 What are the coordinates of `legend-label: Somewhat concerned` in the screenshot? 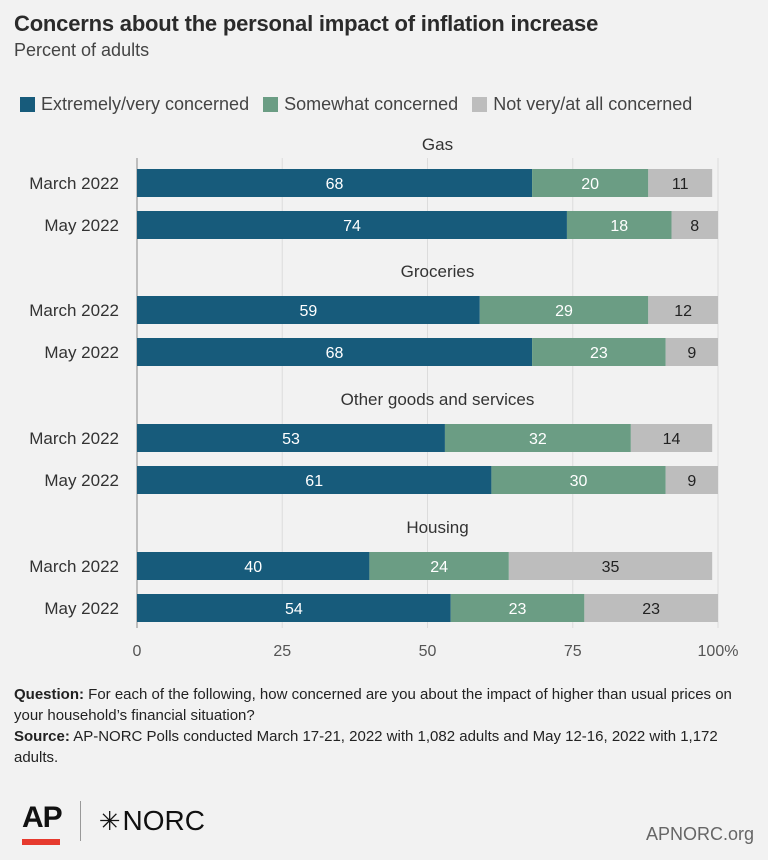 It's located at (371, 103).